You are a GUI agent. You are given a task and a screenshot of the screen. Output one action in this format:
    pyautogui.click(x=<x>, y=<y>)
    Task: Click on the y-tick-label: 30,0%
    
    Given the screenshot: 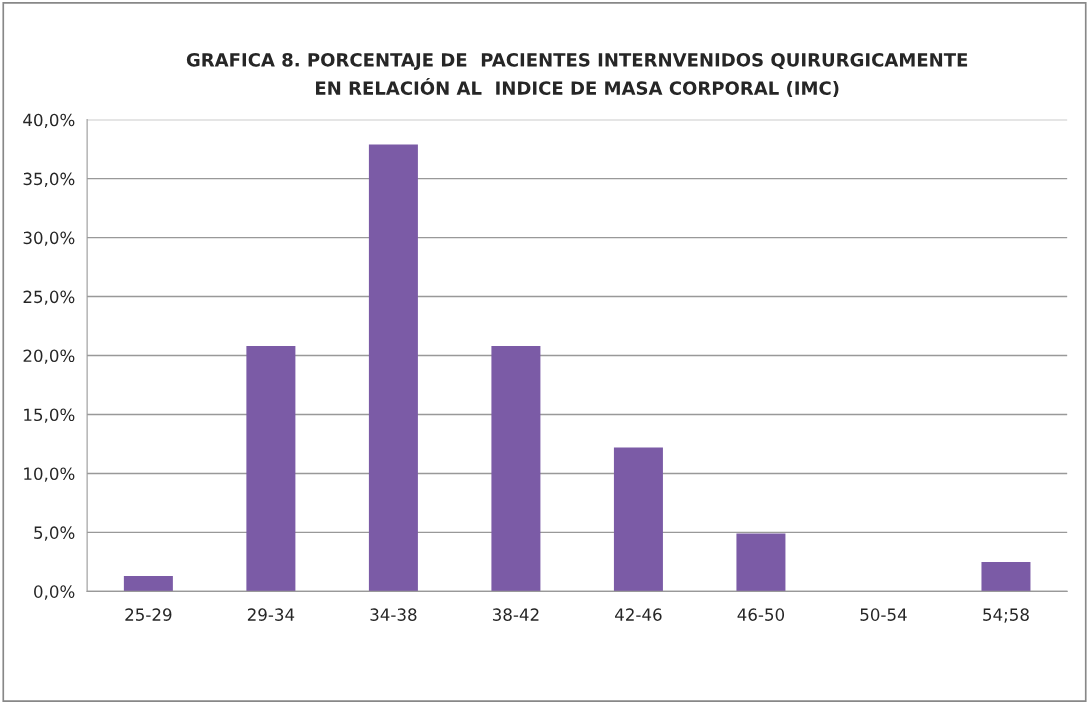 What is the action you would take?
    pyautogui.click(x=49, y=238)
    